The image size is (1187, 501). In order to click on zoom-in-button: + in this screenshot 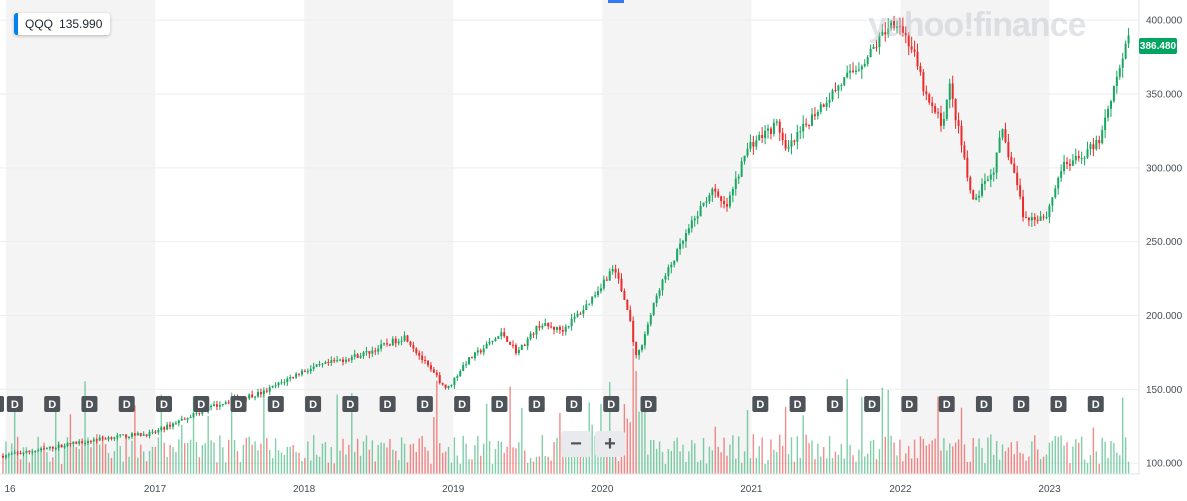, I will do `click(610, 444)`.